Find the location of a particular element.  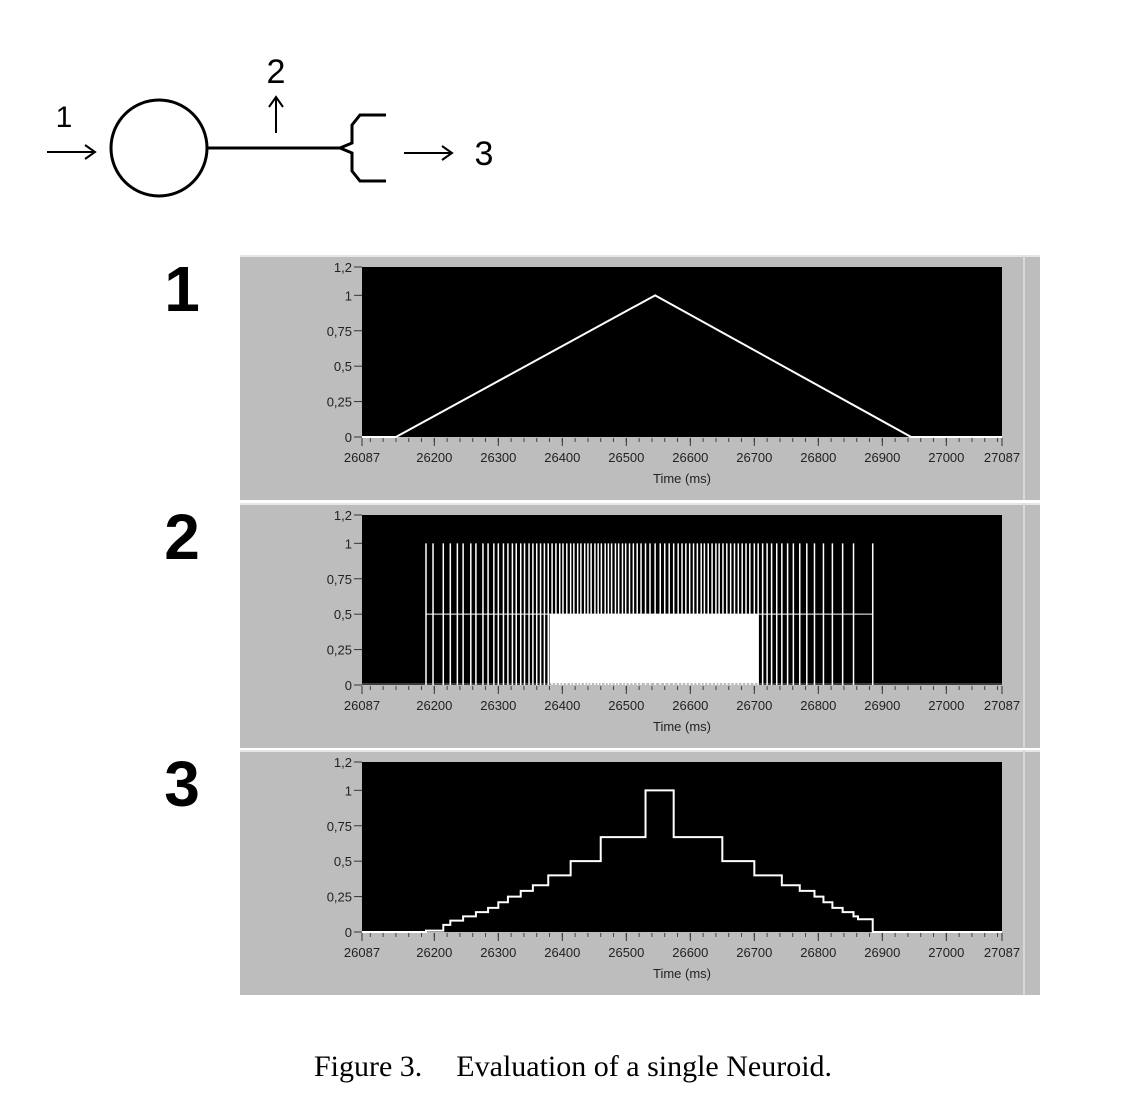

caption-text: Evaluation of a single Neuroid. is located at coordinates (644, 1066).